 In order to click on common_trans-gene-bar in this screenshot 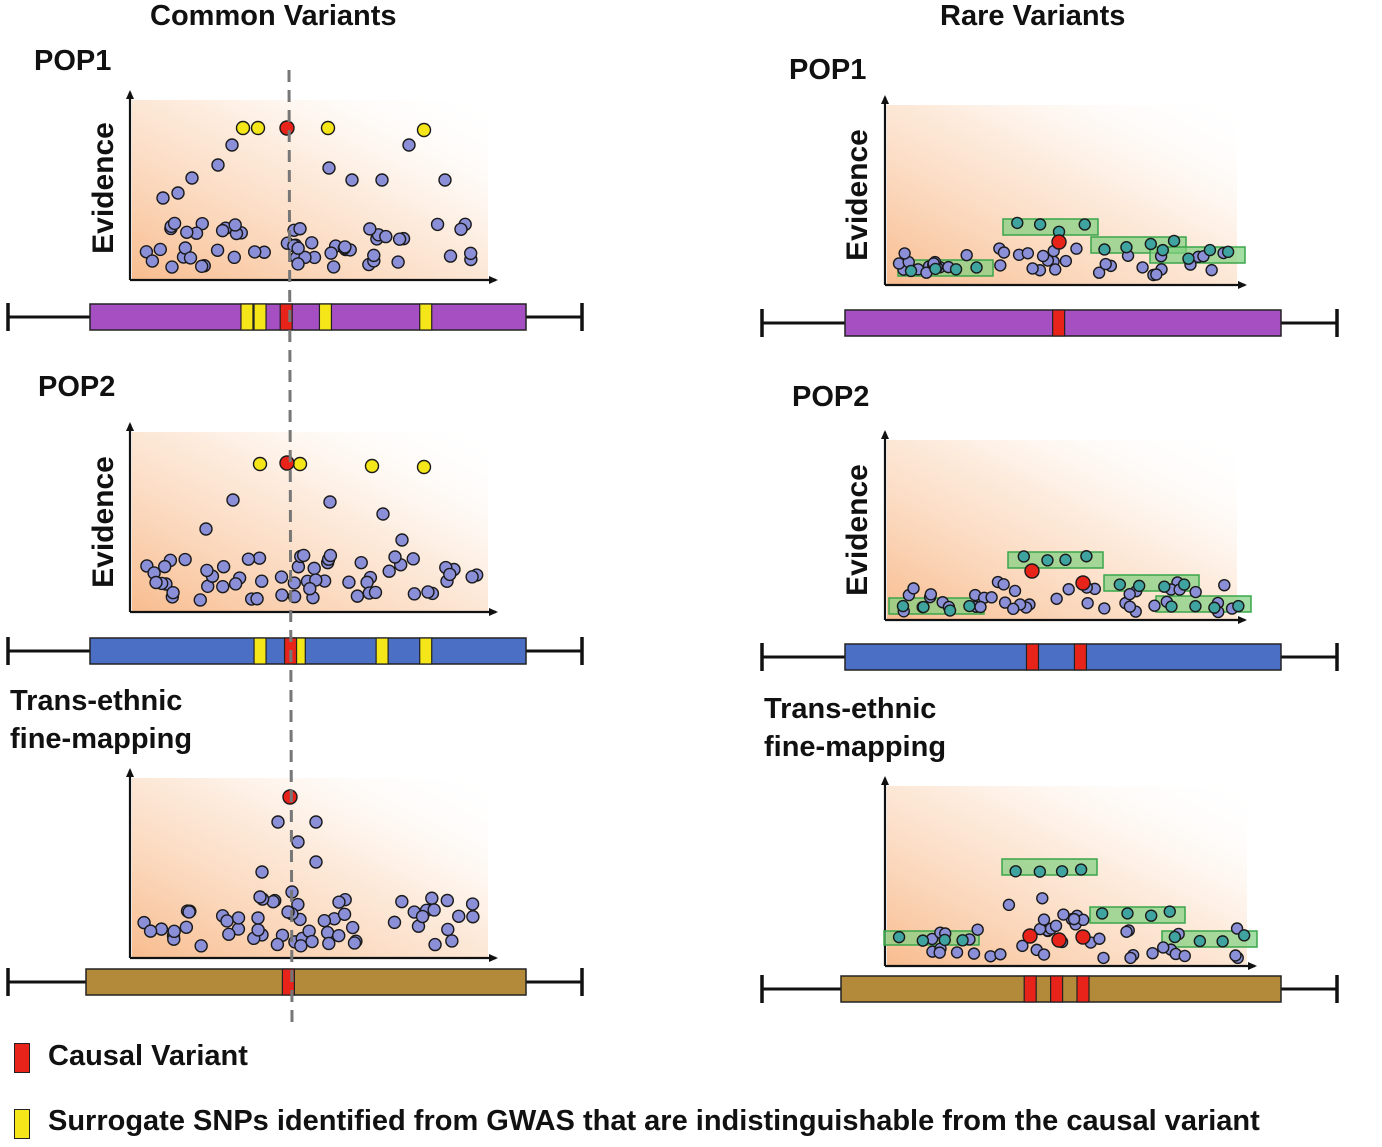, I will do `click(306, 982)`.